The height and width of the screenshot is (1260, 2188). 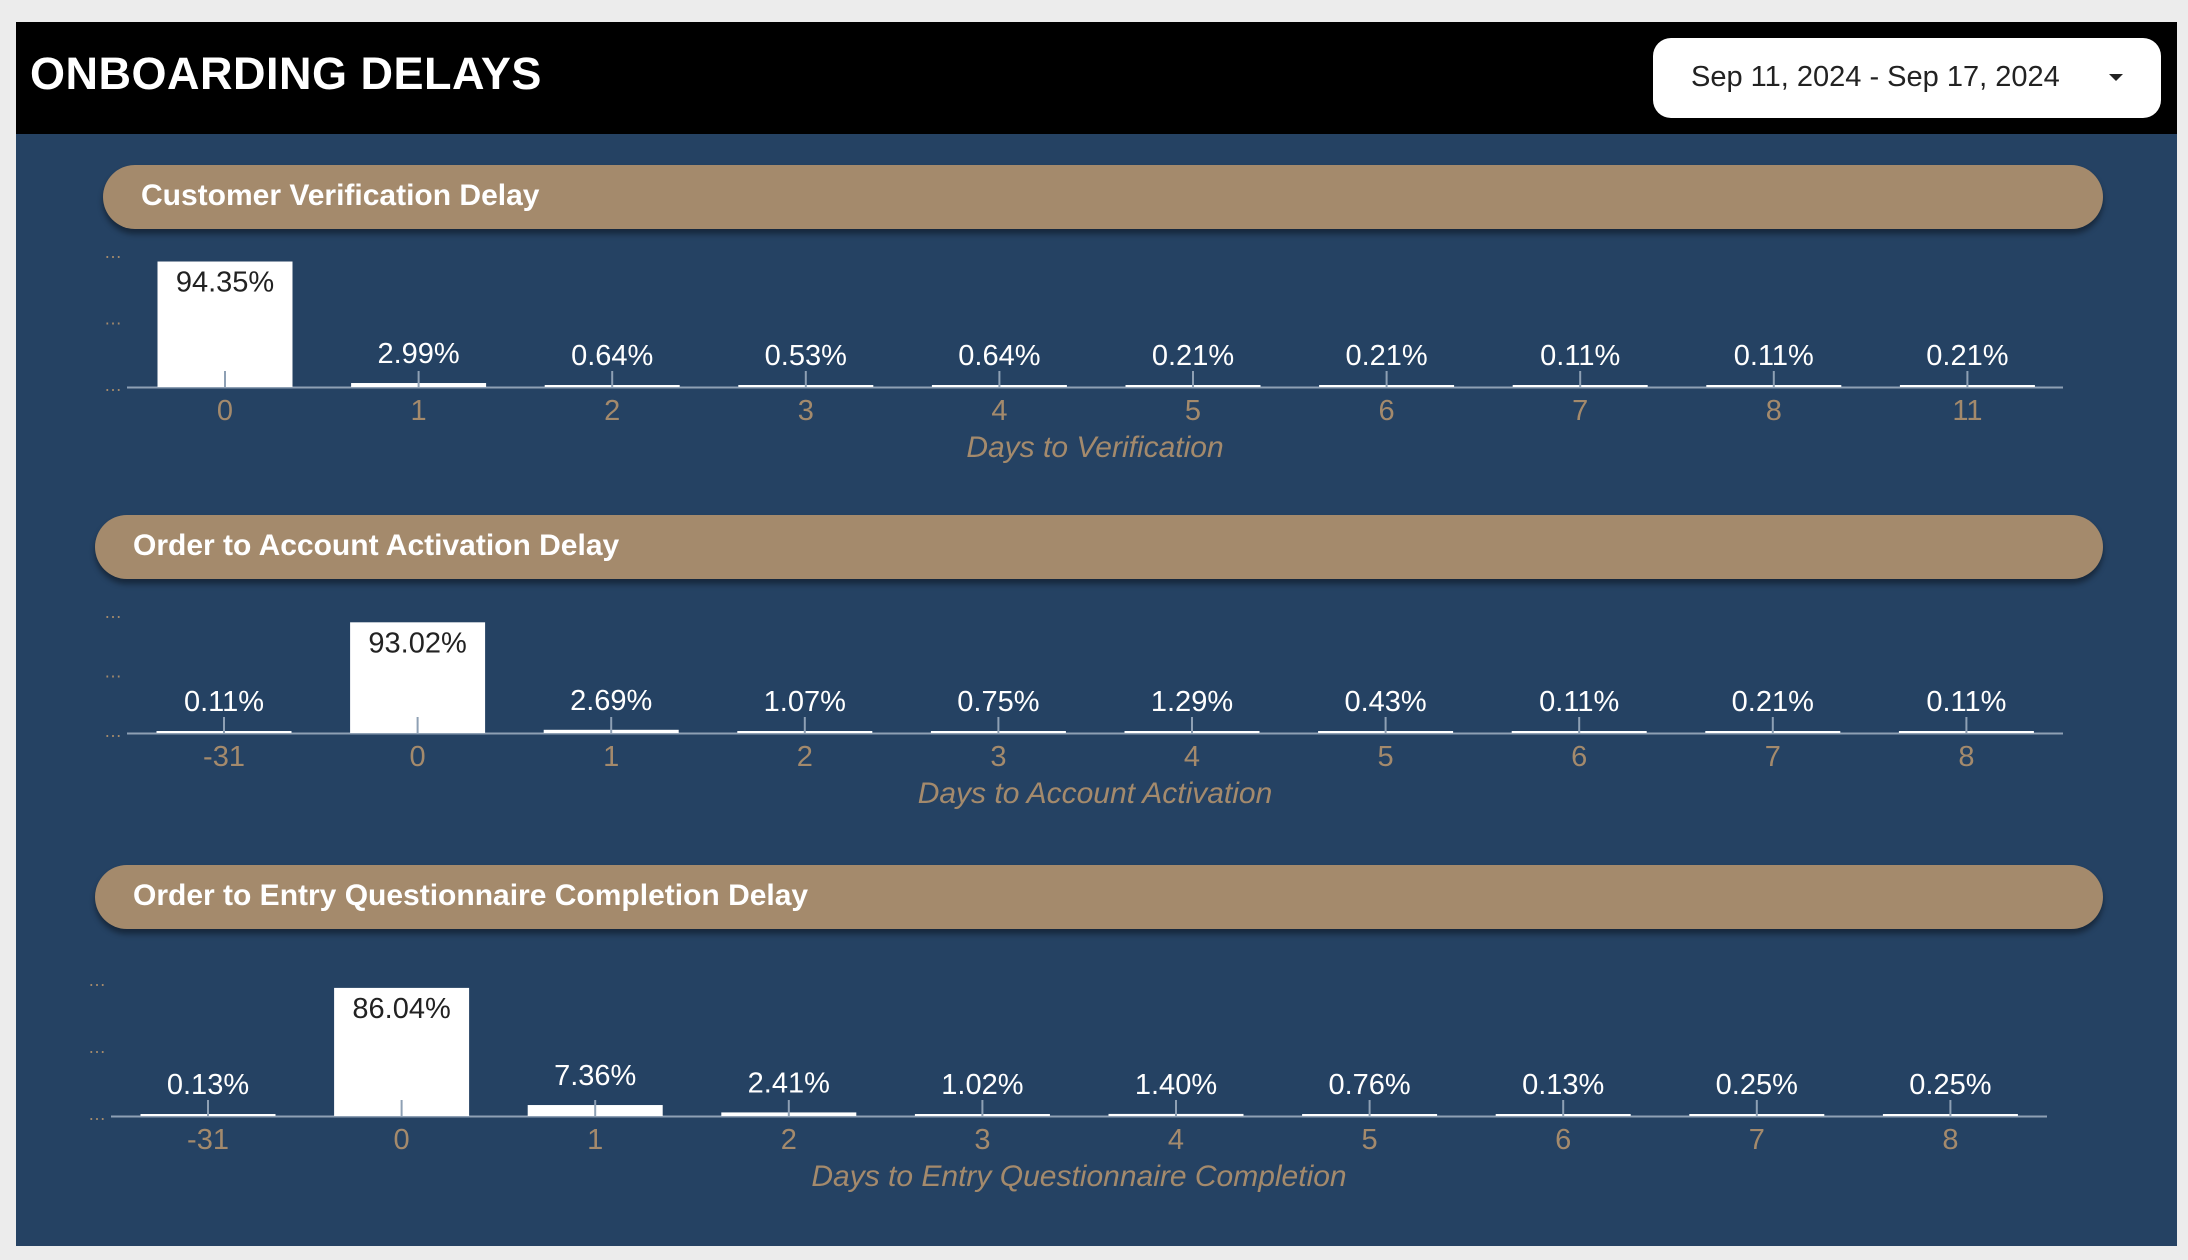 What do you see at coordinates (1192, 702) in the screenshot?
I see `data-label: 1.29%` at bounding box center [1192, 702].